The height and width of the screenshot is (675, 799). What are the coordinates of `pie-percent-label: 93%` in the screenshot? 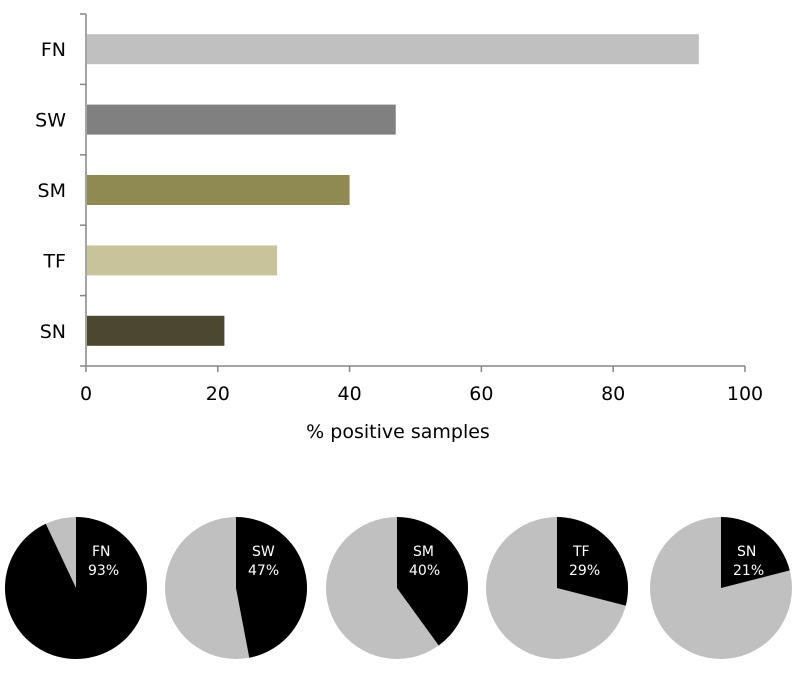 It's located at (103, 571).